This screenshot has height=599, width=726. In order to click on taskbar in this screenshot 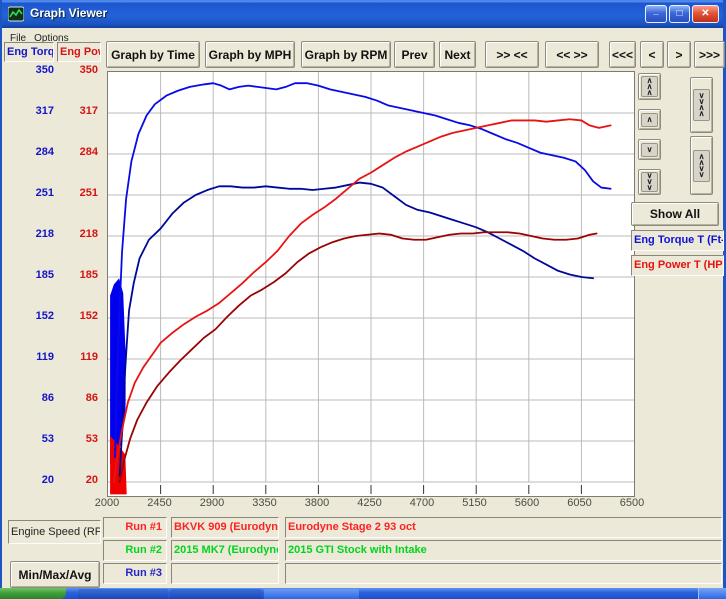, I will do `click(363, 593)`.